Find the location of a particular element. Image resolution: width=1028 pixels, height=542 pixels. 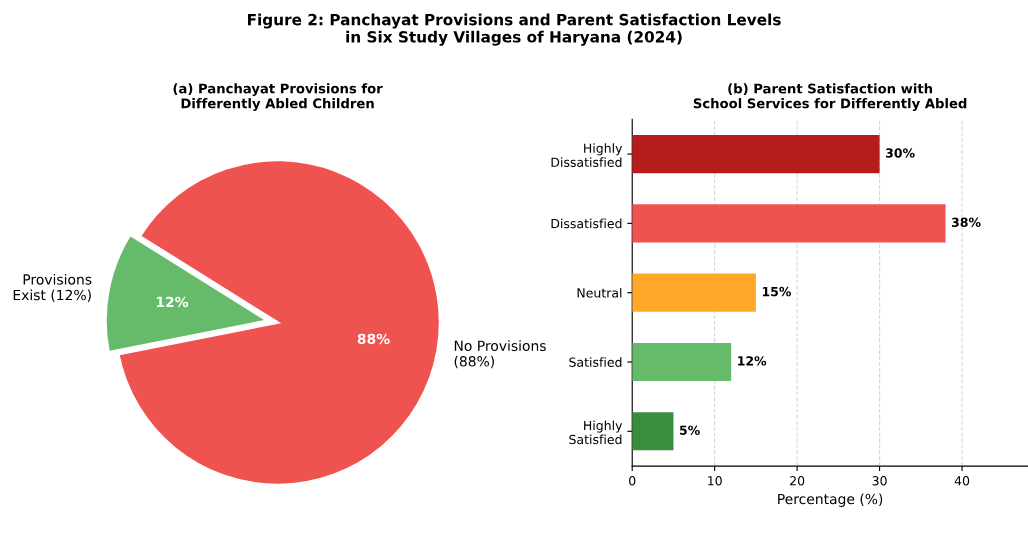

y-tick-label: Highly Dissatisfied is located at coordinates (587, 155).